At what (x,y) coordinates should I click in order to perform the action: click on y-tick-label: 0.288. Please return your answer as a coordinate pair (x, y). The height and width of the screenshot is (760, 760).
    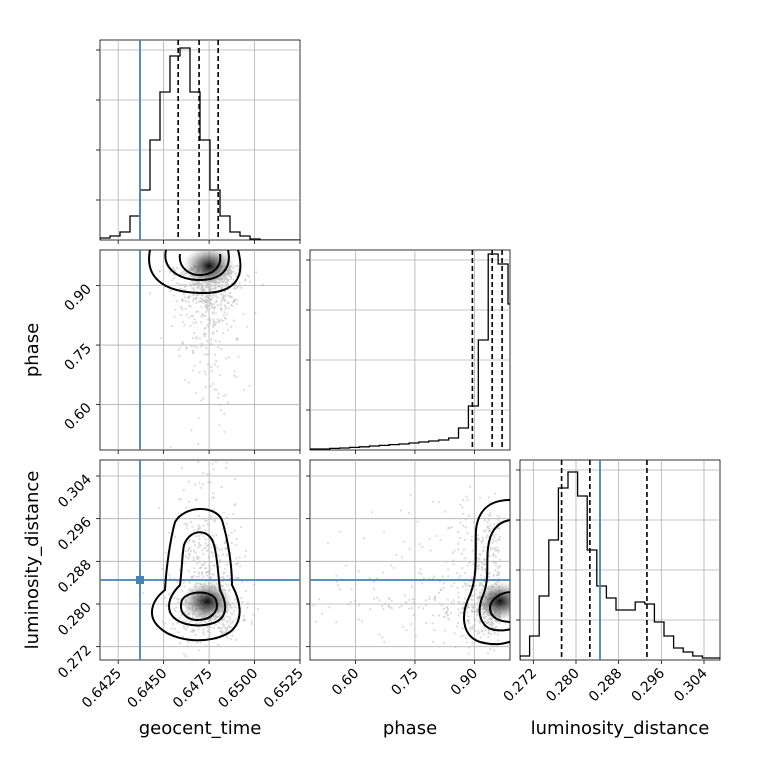
    Looking at the image, I should click on (75, 577).